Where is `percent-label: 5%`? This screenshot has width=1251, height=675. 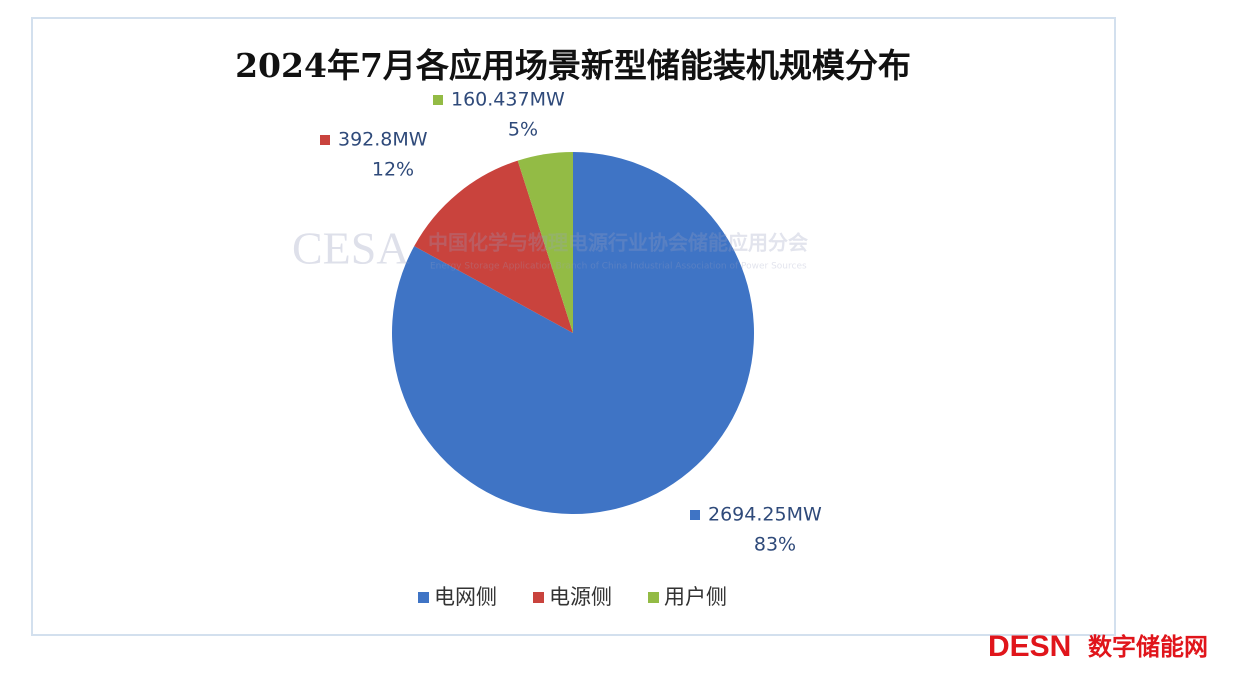 percent-label: 5% is located at coordinates (523, 130).